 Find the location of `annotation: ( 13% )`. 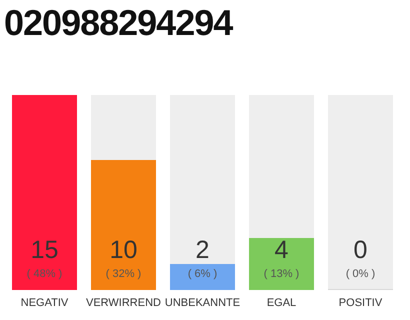

annotation: ( 13% ) is located at coordinates (282, 274).